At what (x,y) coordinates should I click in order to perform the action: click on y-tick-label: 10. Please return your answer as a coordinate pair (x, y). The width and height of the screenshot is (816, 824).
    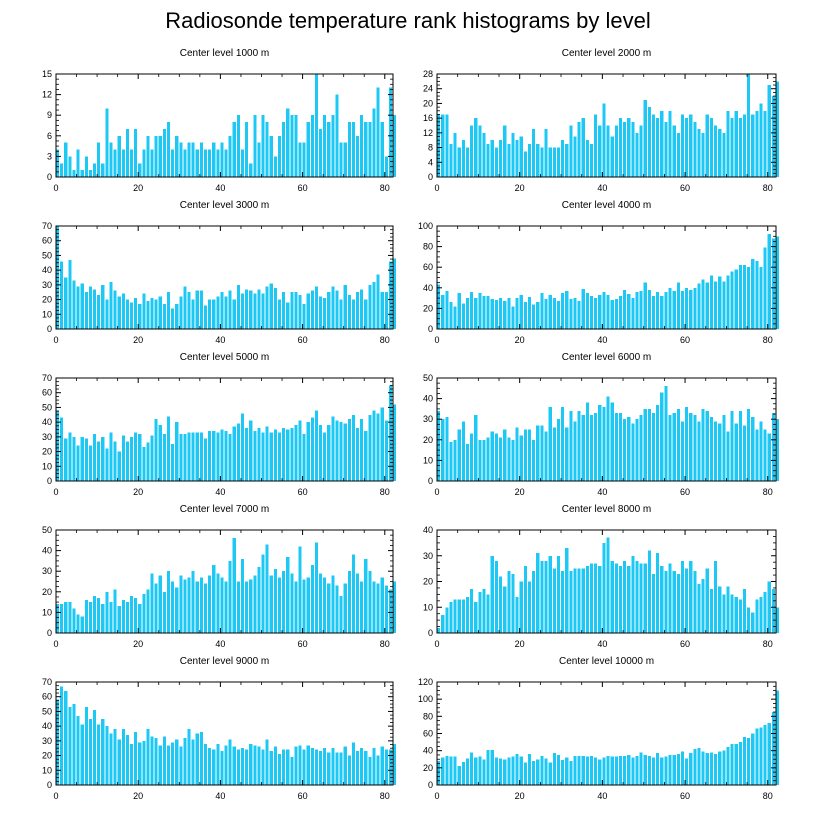
    Looking at the image, I should click on (428, 460).